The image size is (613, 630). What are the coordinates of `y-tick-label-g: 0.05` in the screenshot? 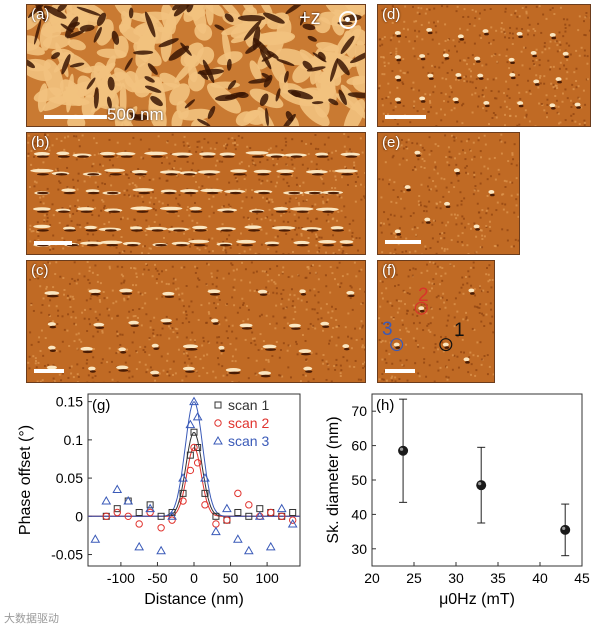 It's located at (69, 478).